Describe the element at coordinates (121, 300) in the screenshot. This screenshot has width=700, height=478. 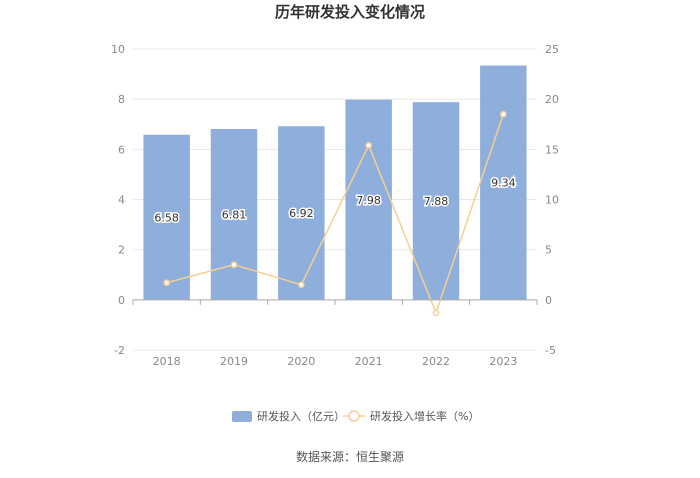
I see `y-left-tick-label: 0` at that location.